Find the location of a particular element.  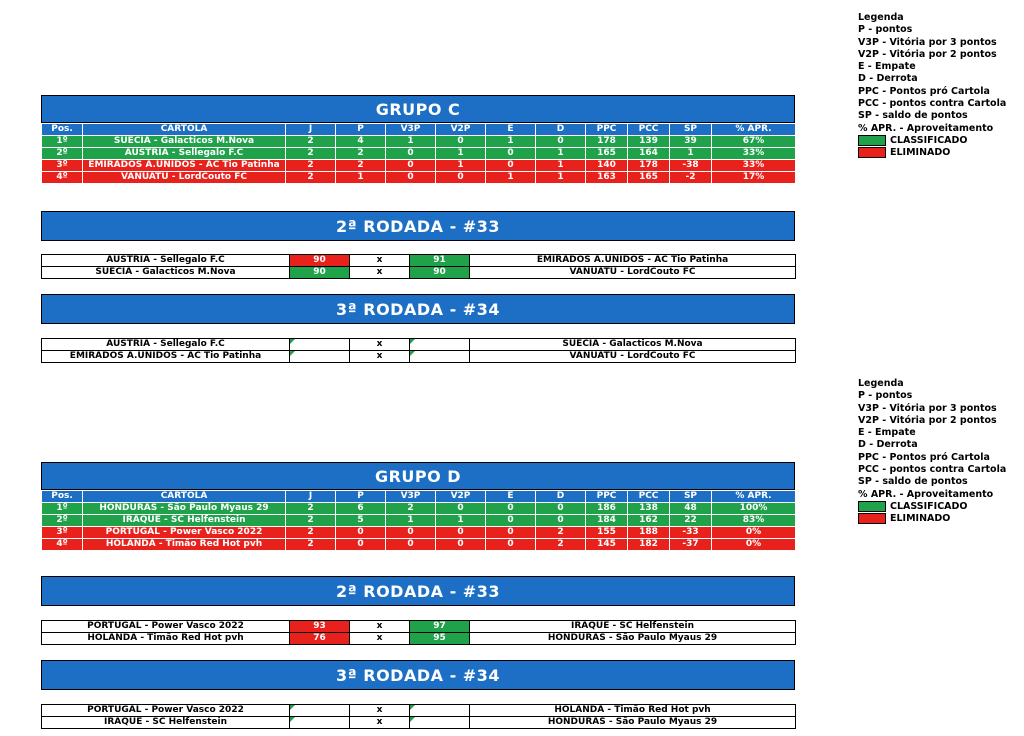

col-d: D is located at coordinates (560, 496).